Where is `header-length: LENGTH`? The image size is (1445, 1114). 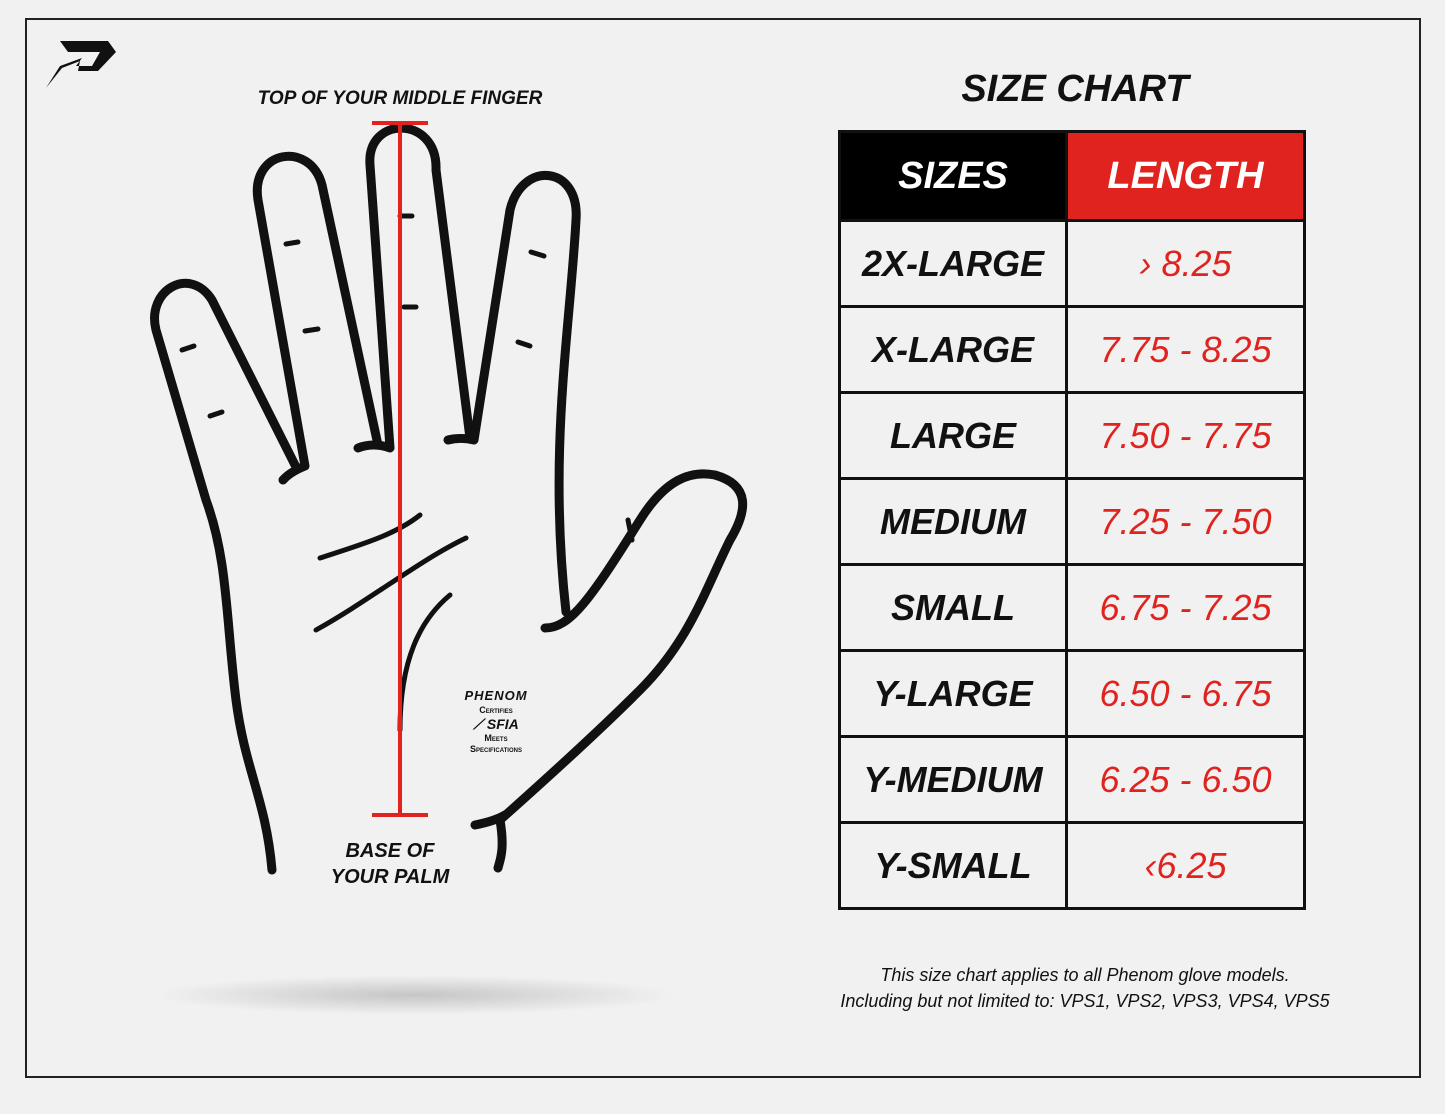 header-length: LENGTH is located at coordinates (1185, 176).